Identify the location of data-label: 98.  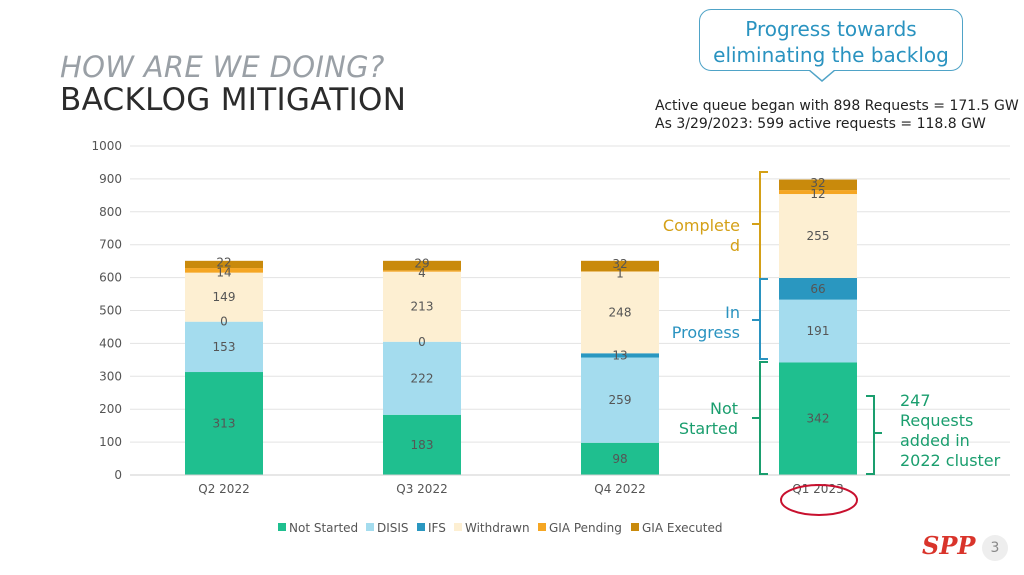
(619, 459).